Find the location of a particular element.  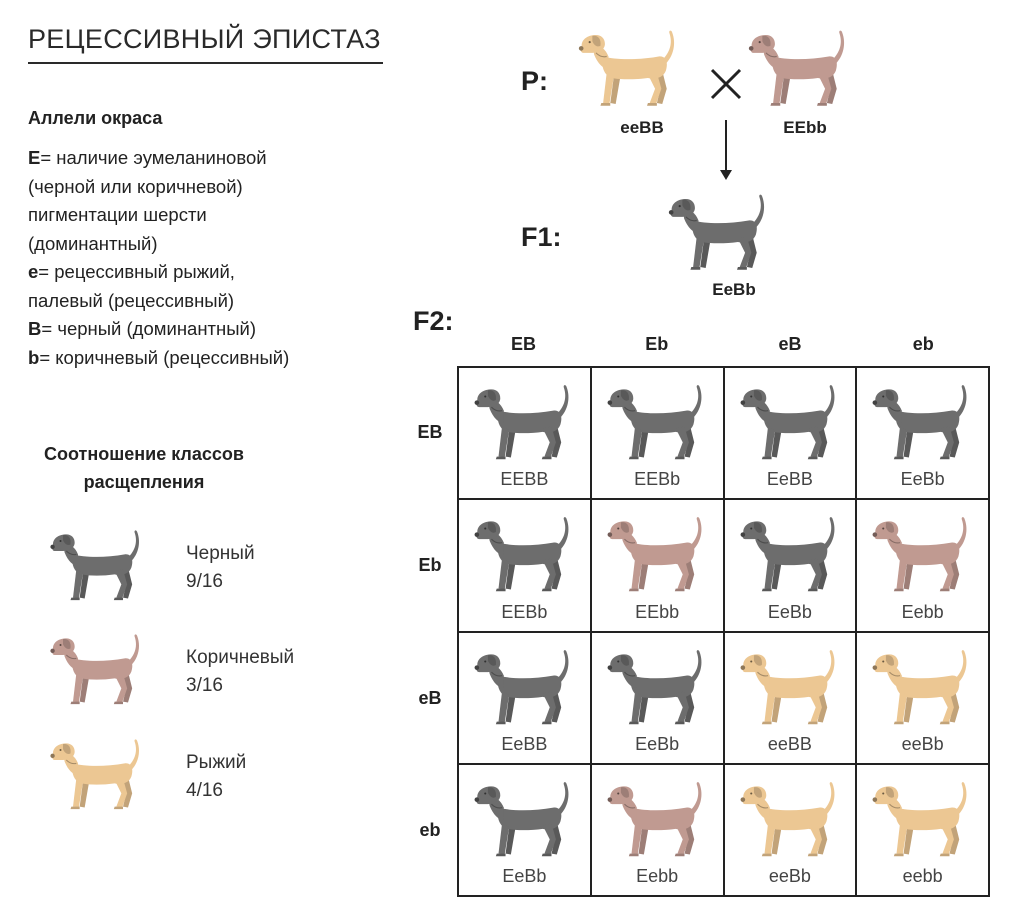

parent2-dog-icon is located at coordinates (796, 68).